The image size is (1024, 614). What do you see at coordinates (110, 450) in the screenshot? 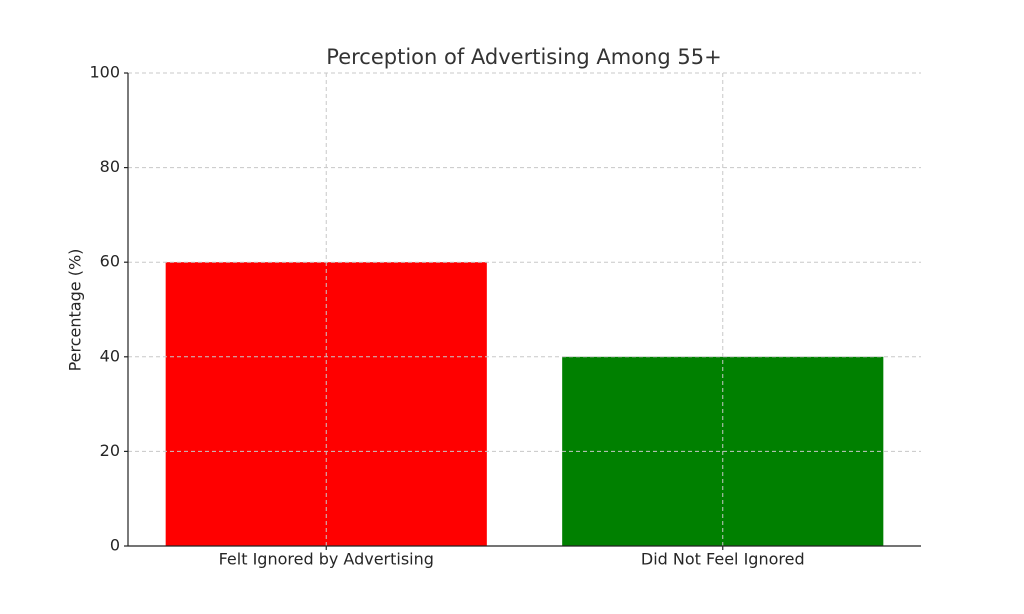
I see `y-tick-label: 20` at bounding box center [110, 450].